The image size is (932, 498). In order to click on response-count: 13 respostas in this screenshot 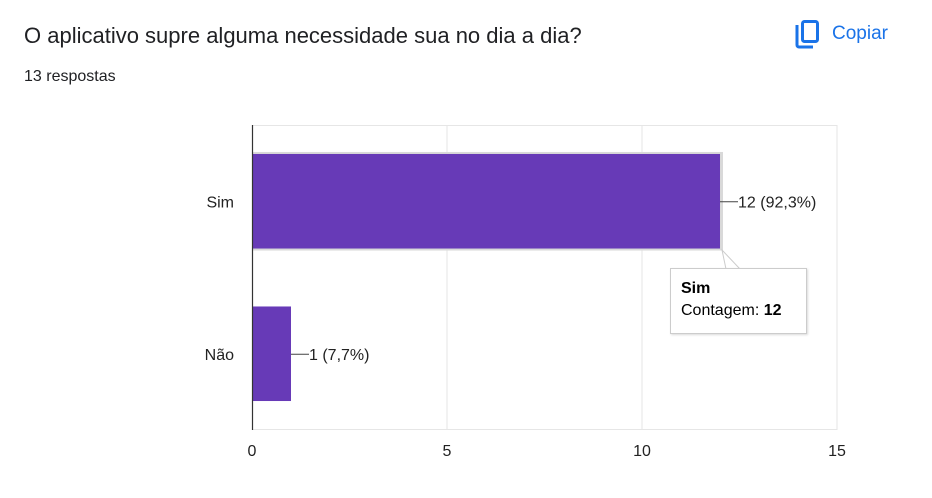, I will do `click(70, 76)`.